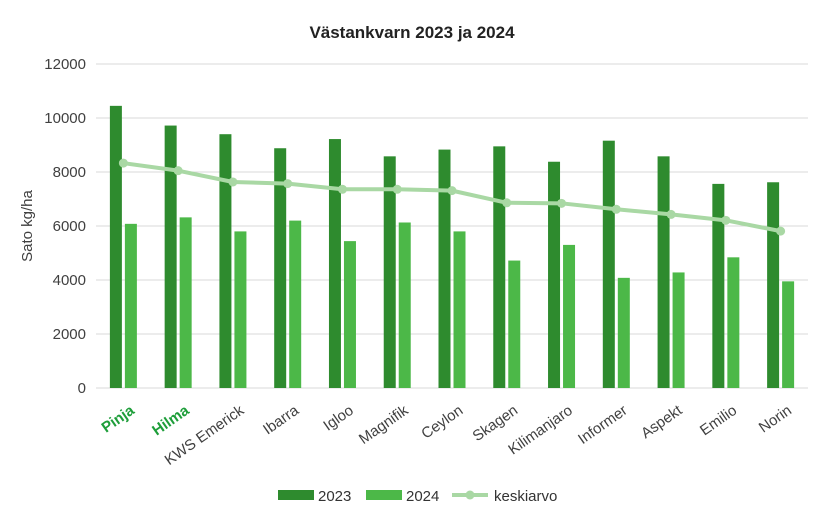  What do you see at coordinates (404, 305) in the screenshot?
I see `bar-2024-magnifik` at bounding box center [404, 305].